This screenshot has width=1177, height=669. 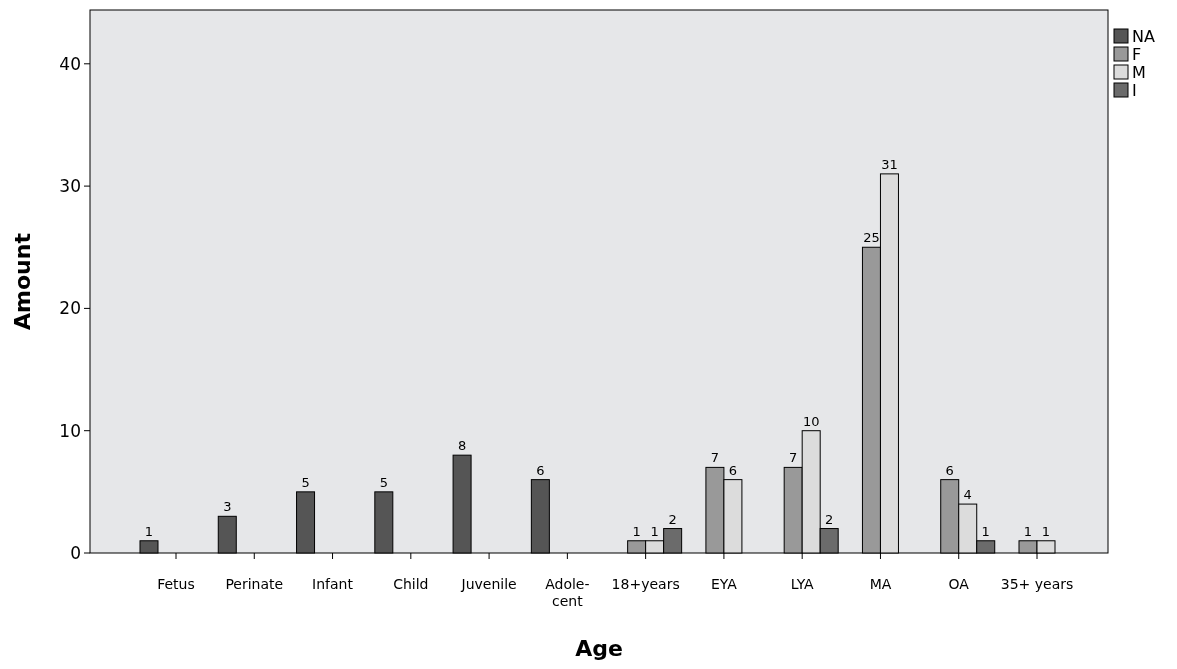 I want to click on x-axis-title: Age, so click(x=599, y=648).